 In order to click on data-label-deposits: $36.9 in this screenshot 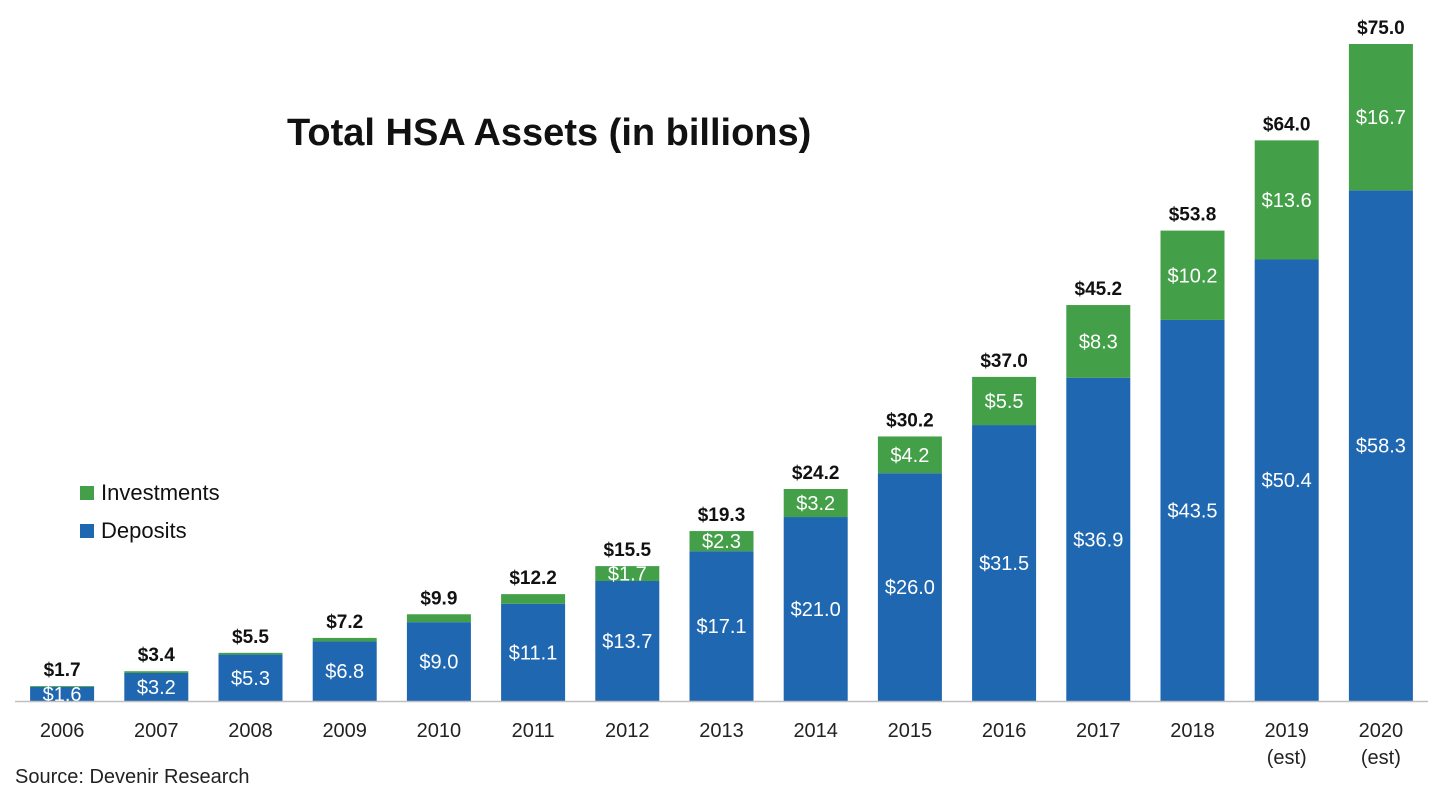, I will do `click(1098, 540)`.